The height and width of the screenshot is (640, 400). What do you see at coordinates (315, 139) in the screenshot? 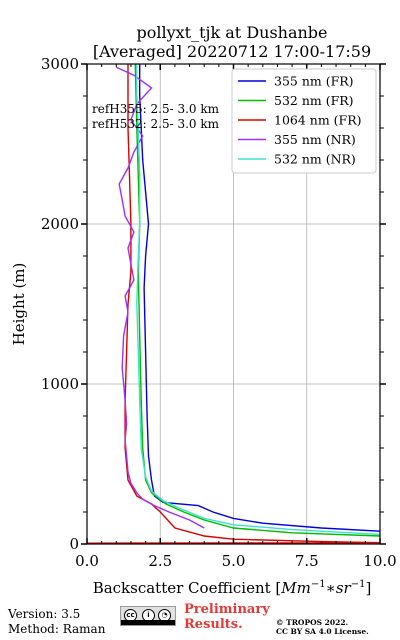
I see `legend-label-3: 355 nm (NR)` at bounding box center [315, 139].